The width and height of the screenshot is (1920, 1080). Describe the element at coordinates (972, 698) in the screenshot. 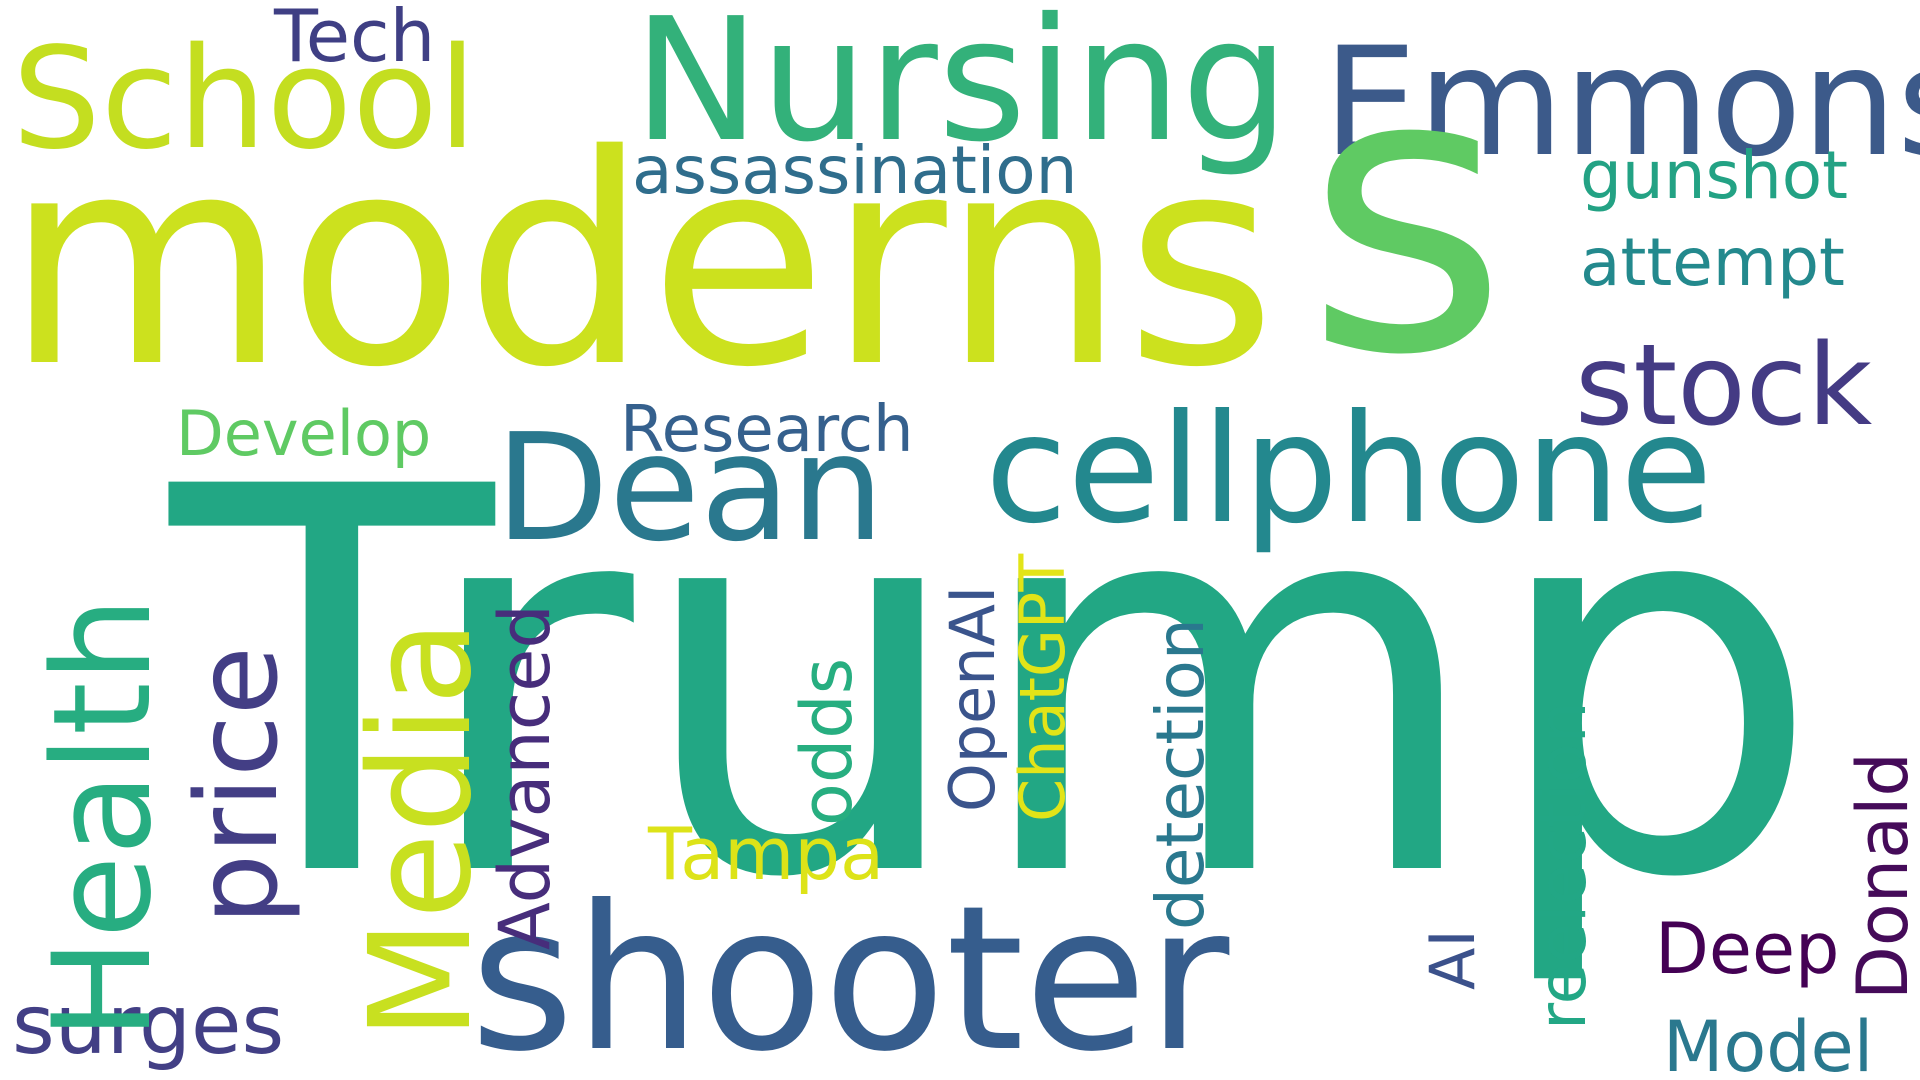

I see `word-openai: OpenAI` at that location.